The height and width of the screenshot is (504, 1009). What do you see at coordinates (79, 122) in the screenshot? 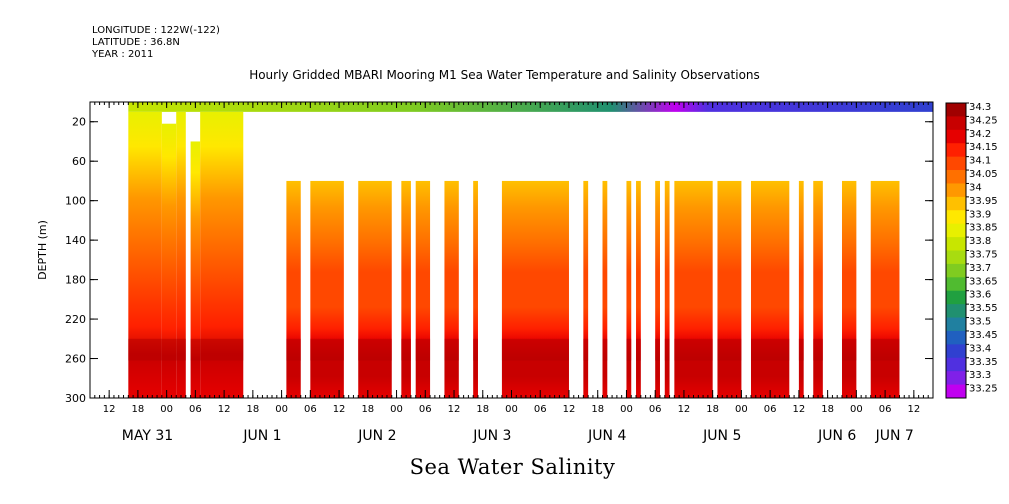
I see `y-tick-label-20: 20` at bounding box center [79, 122].